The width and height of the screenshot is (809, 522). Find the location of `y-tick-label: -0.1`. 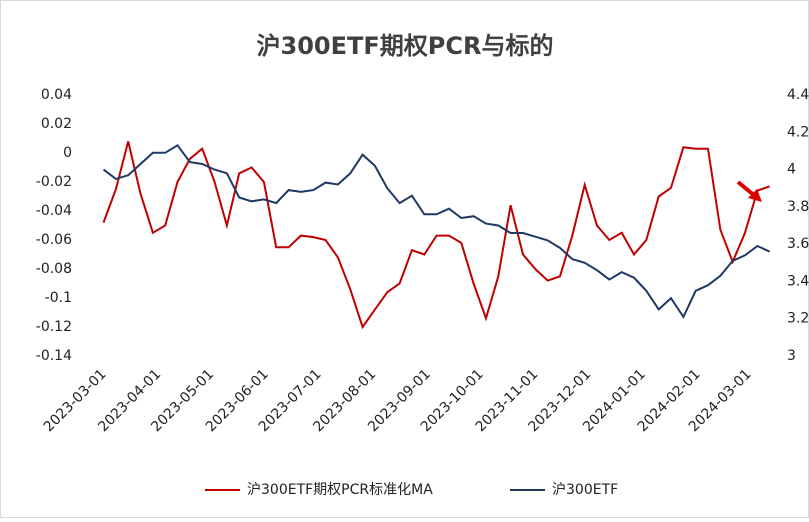

y-tick-label: -0.1 is located at coordinates (58, 298).